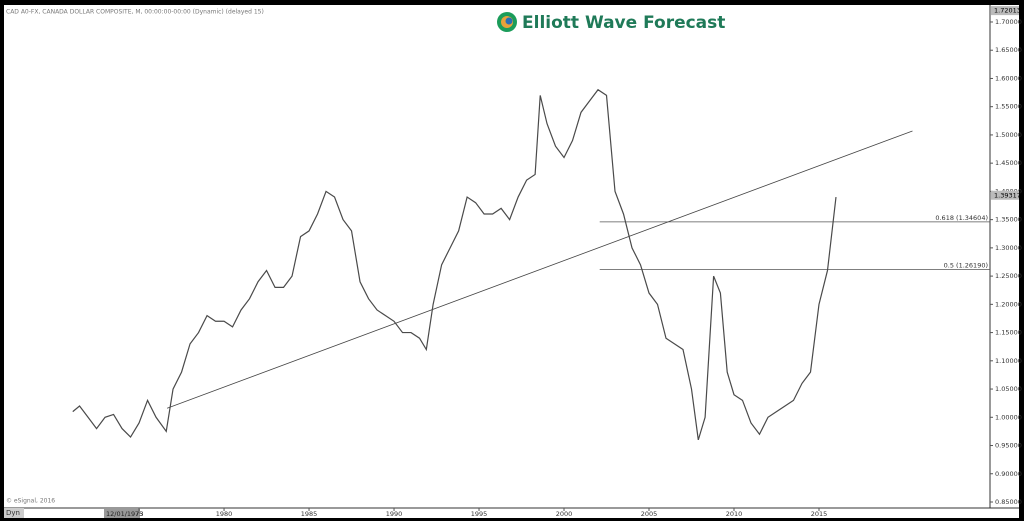 Image resolution: width=1024 pixels, height=521 pixels. I want to click on y-tick-label: 1.15000, so click(1008, 333).